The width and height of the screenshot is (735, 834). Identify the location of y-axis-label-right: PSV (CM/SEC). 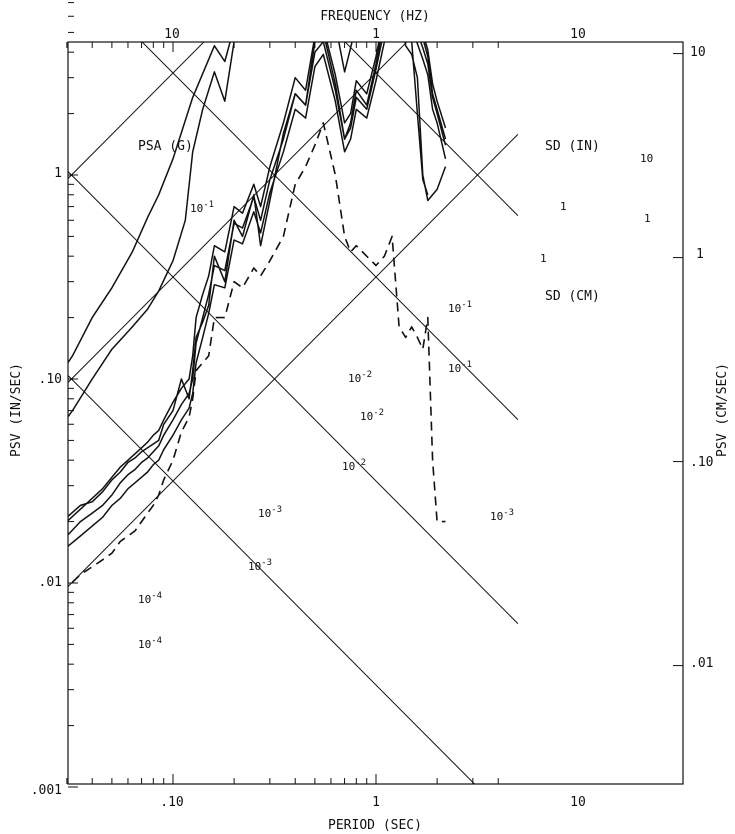
(722, 410).